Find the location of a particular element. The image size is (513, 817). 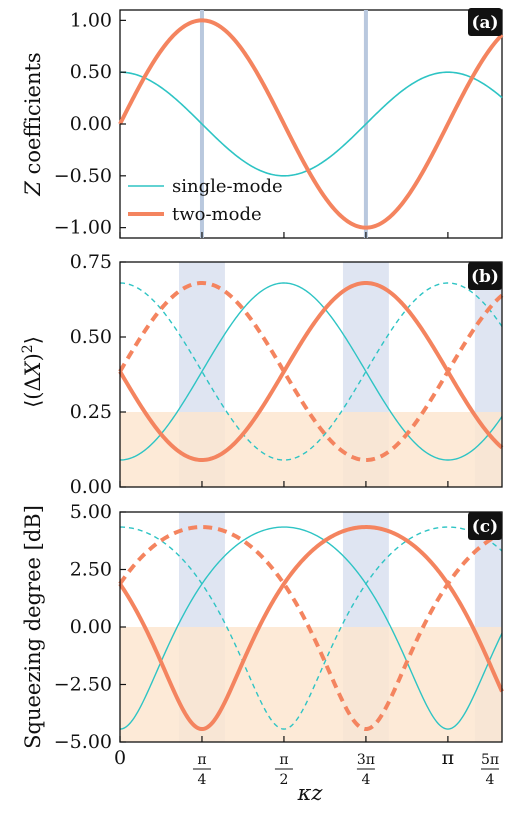

legend-two-mode-label: two-mode is located at coordinates (217, 214).